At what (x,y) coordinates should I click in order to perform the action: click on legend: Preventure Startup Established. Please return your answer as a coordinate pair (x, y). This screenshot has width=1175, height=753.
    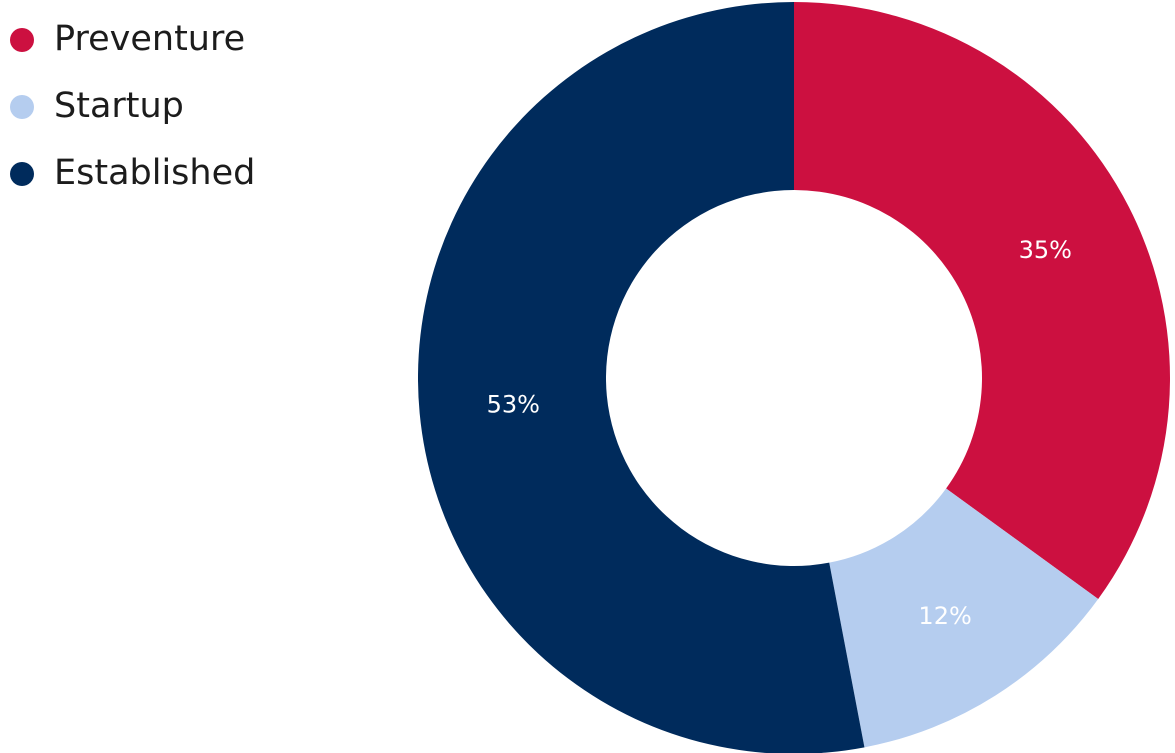
    Looking at the image, I should click on (132, 106).